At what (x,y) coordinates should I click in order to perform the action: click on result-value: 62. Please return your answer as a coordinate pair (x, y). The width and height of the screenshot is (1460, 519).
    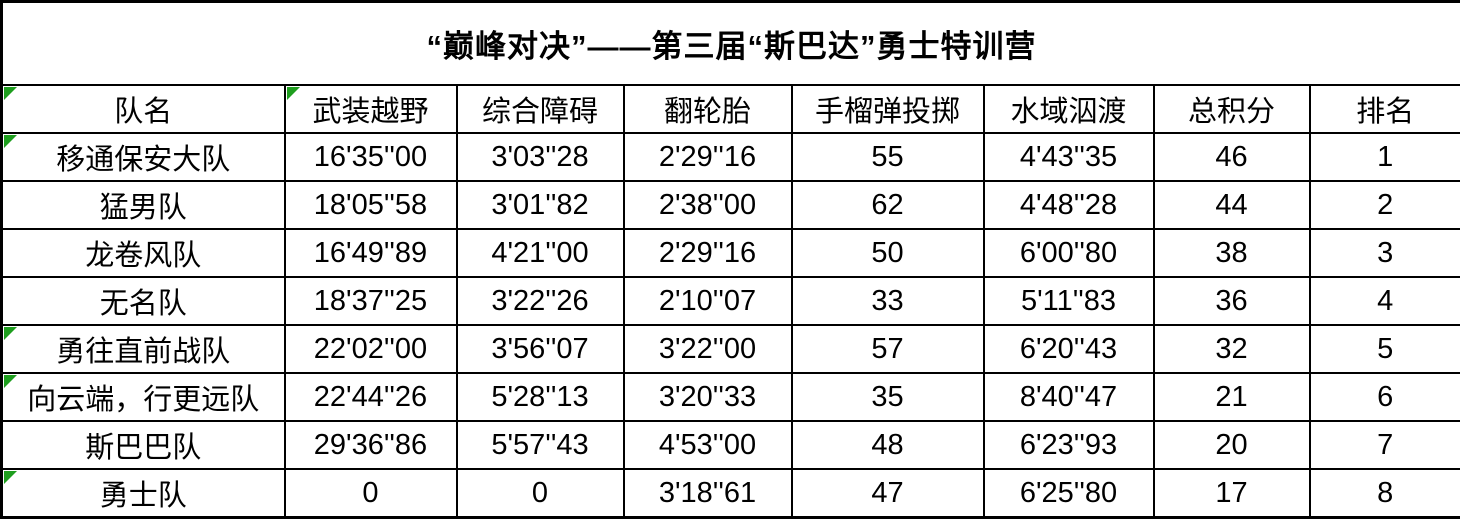
    Looking at the image, I should click on (887, 205).